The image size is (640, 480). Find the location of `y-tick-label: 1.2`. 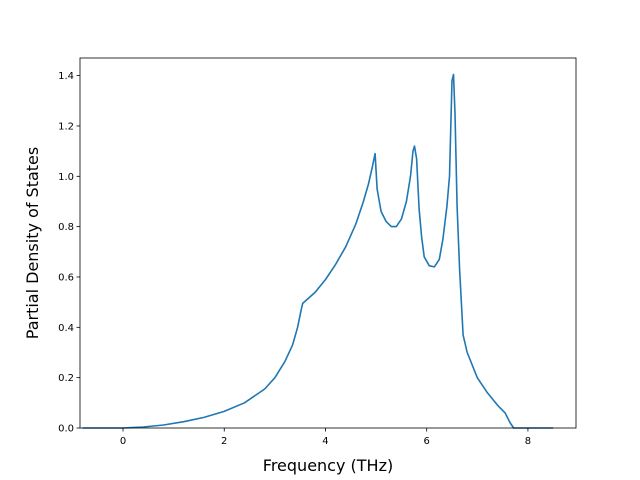

y-tick-label: 1.2 is located at coordinates (66, 126).